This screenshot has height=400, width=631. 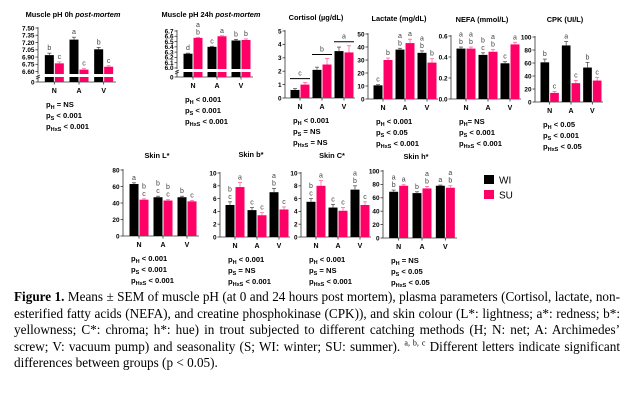 What do you see at coordinates (28, 57) in the screenshot?
I see `y-tick-label: 6.90` at bounding box center [28, 57].